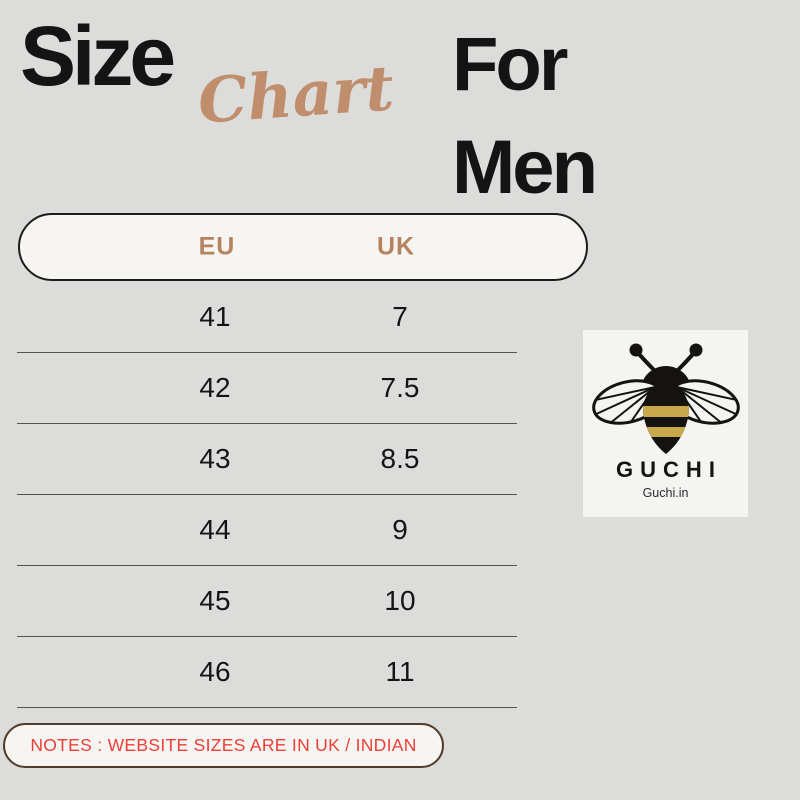 The width and height of the screenshot is (800, 800). I want to click on uk-size-value: 7, so click(400, 316).